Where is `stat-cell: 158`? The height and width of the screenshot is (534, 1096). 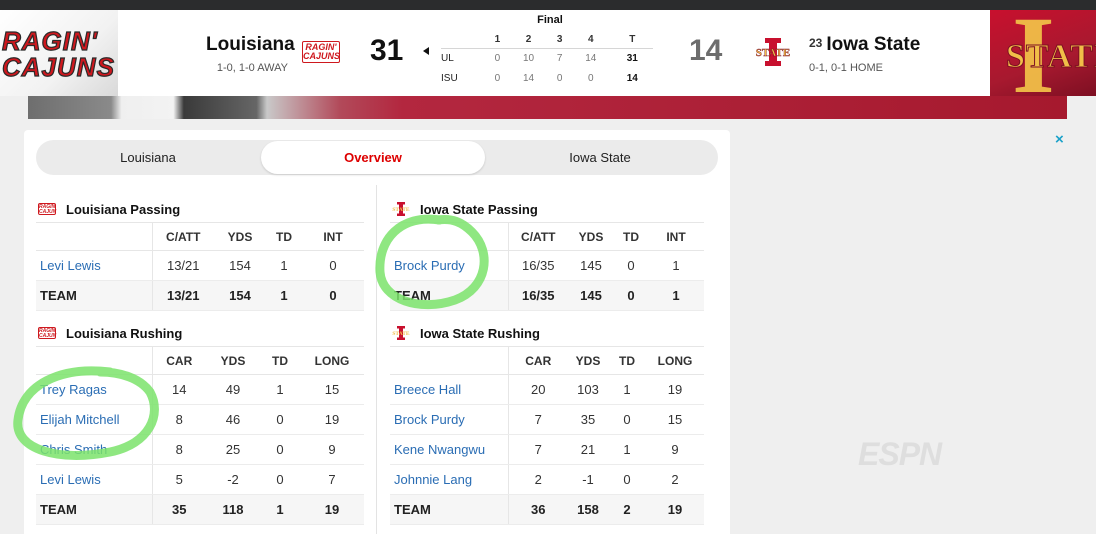
stat-cell: 158 is located at coordinates (588, 509).